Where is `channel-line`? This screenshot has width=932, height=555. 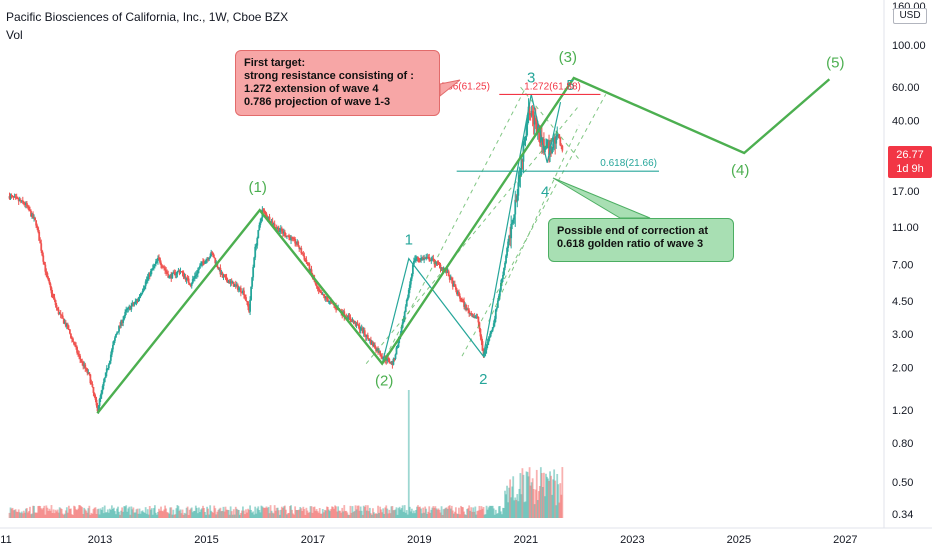
channel-line is located at coordinates (534, 225).